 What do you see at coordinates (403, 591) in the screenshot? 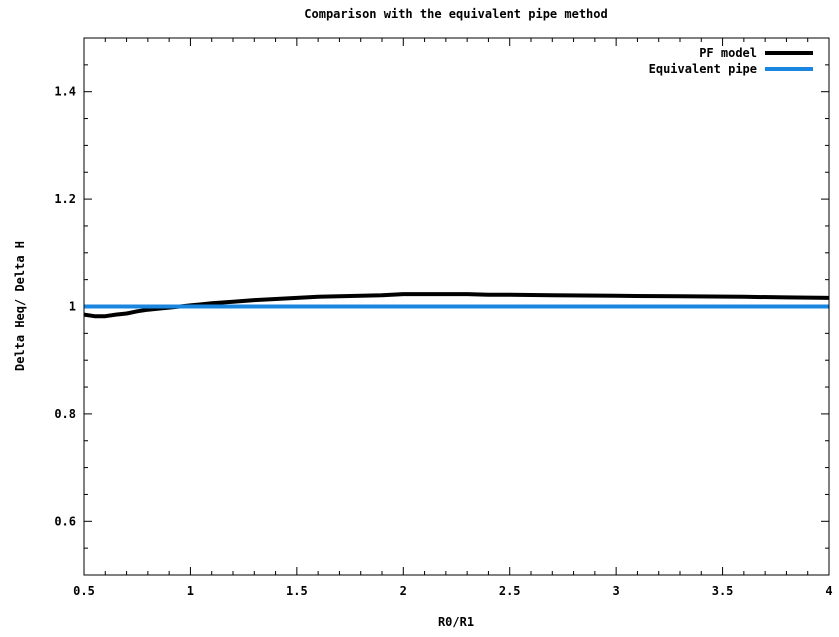
I see `x-tick-label: 2` at bounding box center [403, 591].